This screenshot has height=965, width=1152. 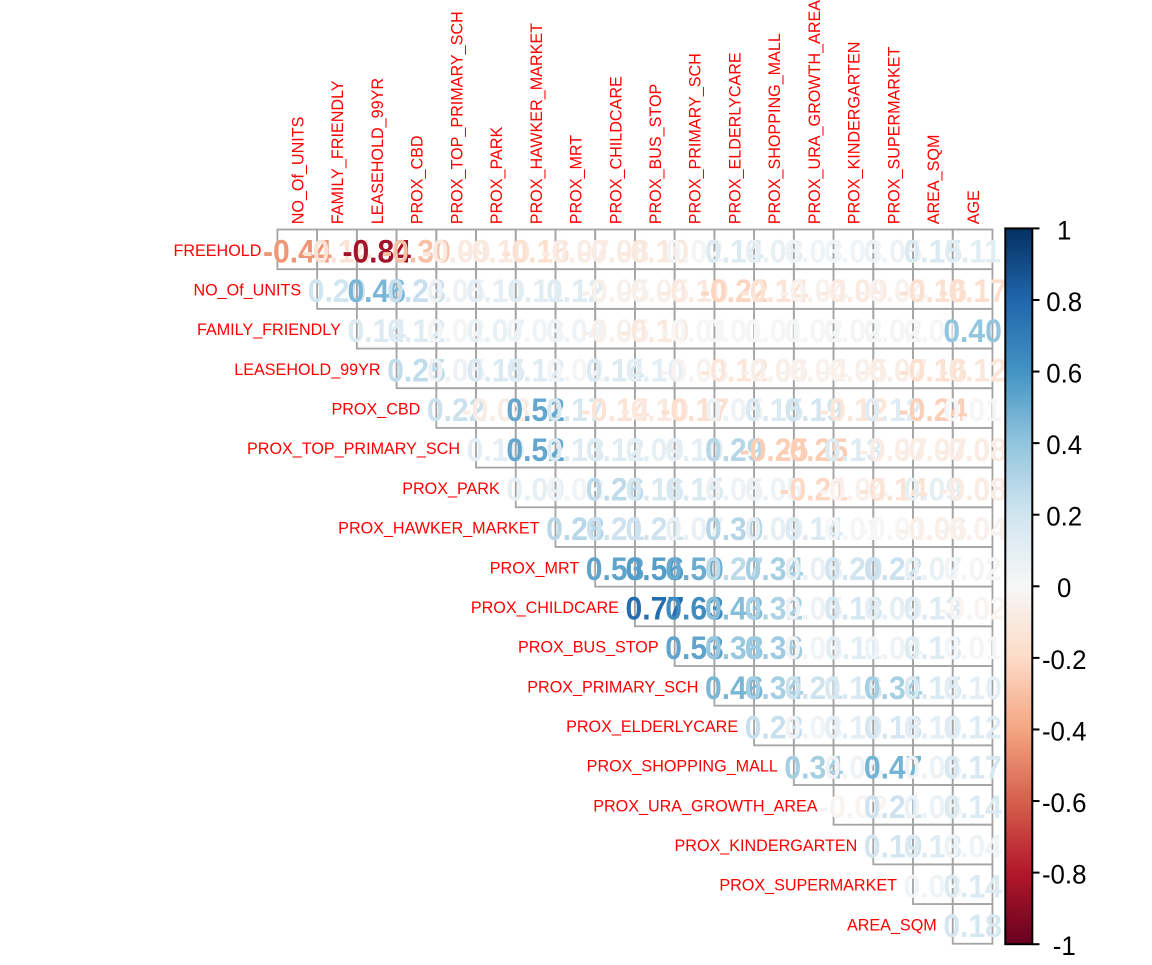 What do you see at coordinates (1064, 659) in the screenshot?
I see `svg-text: -0.2` at bounding box center [1064, 659].